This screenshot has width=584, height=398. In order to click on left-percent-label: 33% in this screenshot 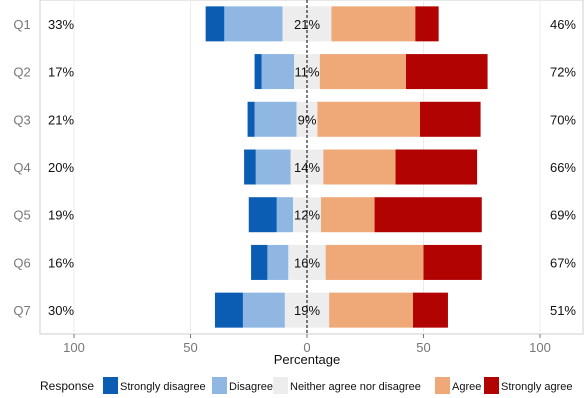, I will do `click(61, 24)`.